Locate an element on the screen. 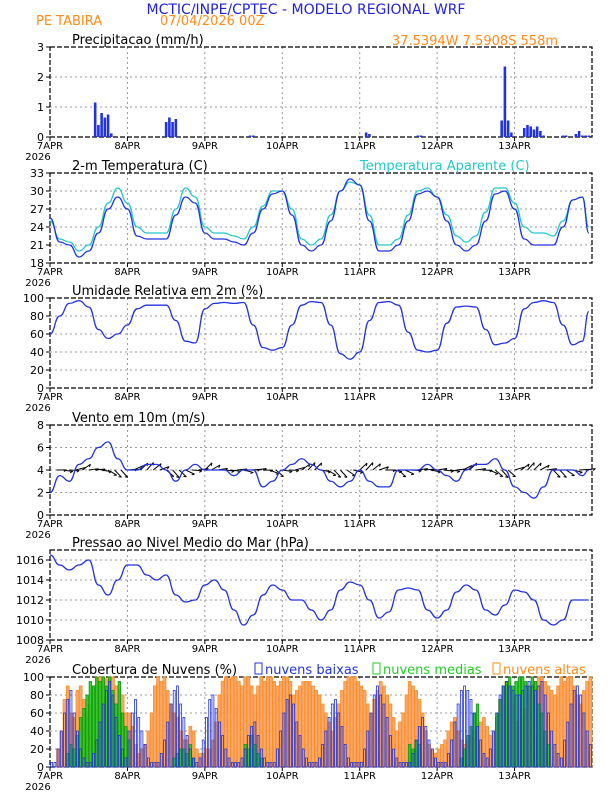 The image size is (612, 792). y-tick-label: 60 is located at coordinates (37, 713).